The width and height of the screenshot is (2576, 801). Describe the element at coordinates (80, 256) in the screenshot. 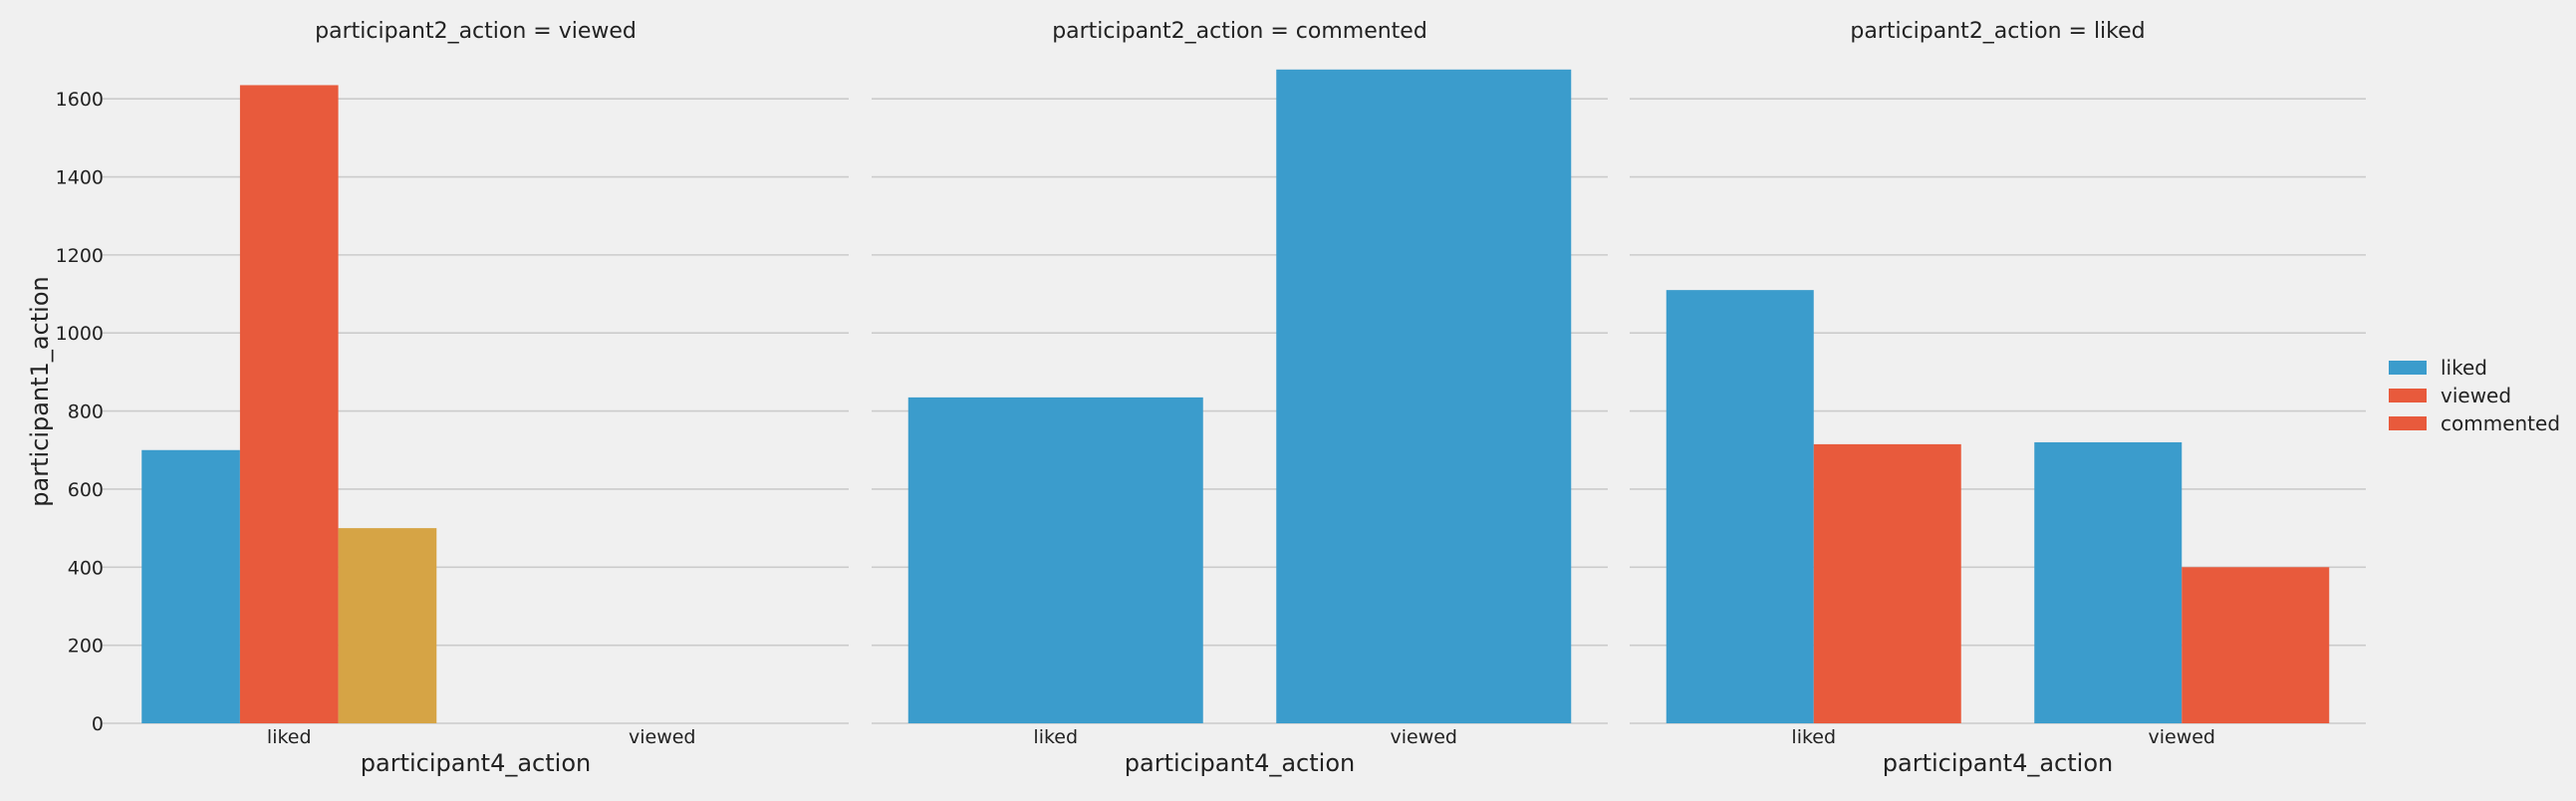

I see `y-tick-label: 1200` at that location.